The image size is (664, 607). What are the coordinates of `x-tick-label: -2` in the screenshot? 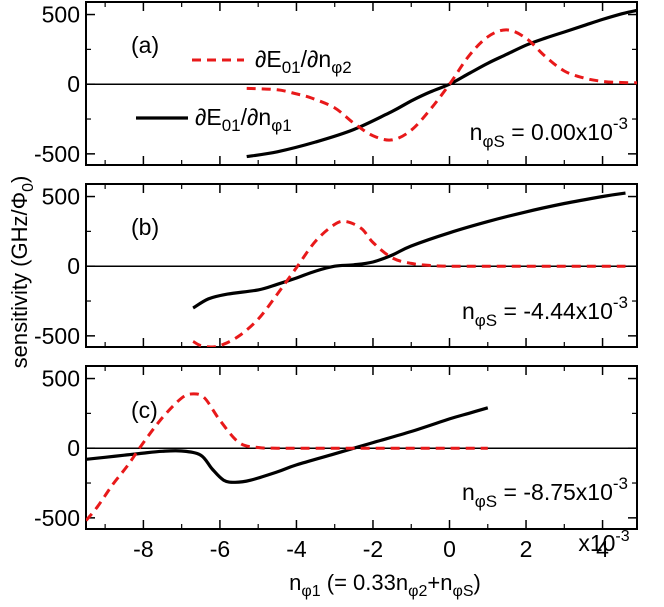 It's located at (373, 549).